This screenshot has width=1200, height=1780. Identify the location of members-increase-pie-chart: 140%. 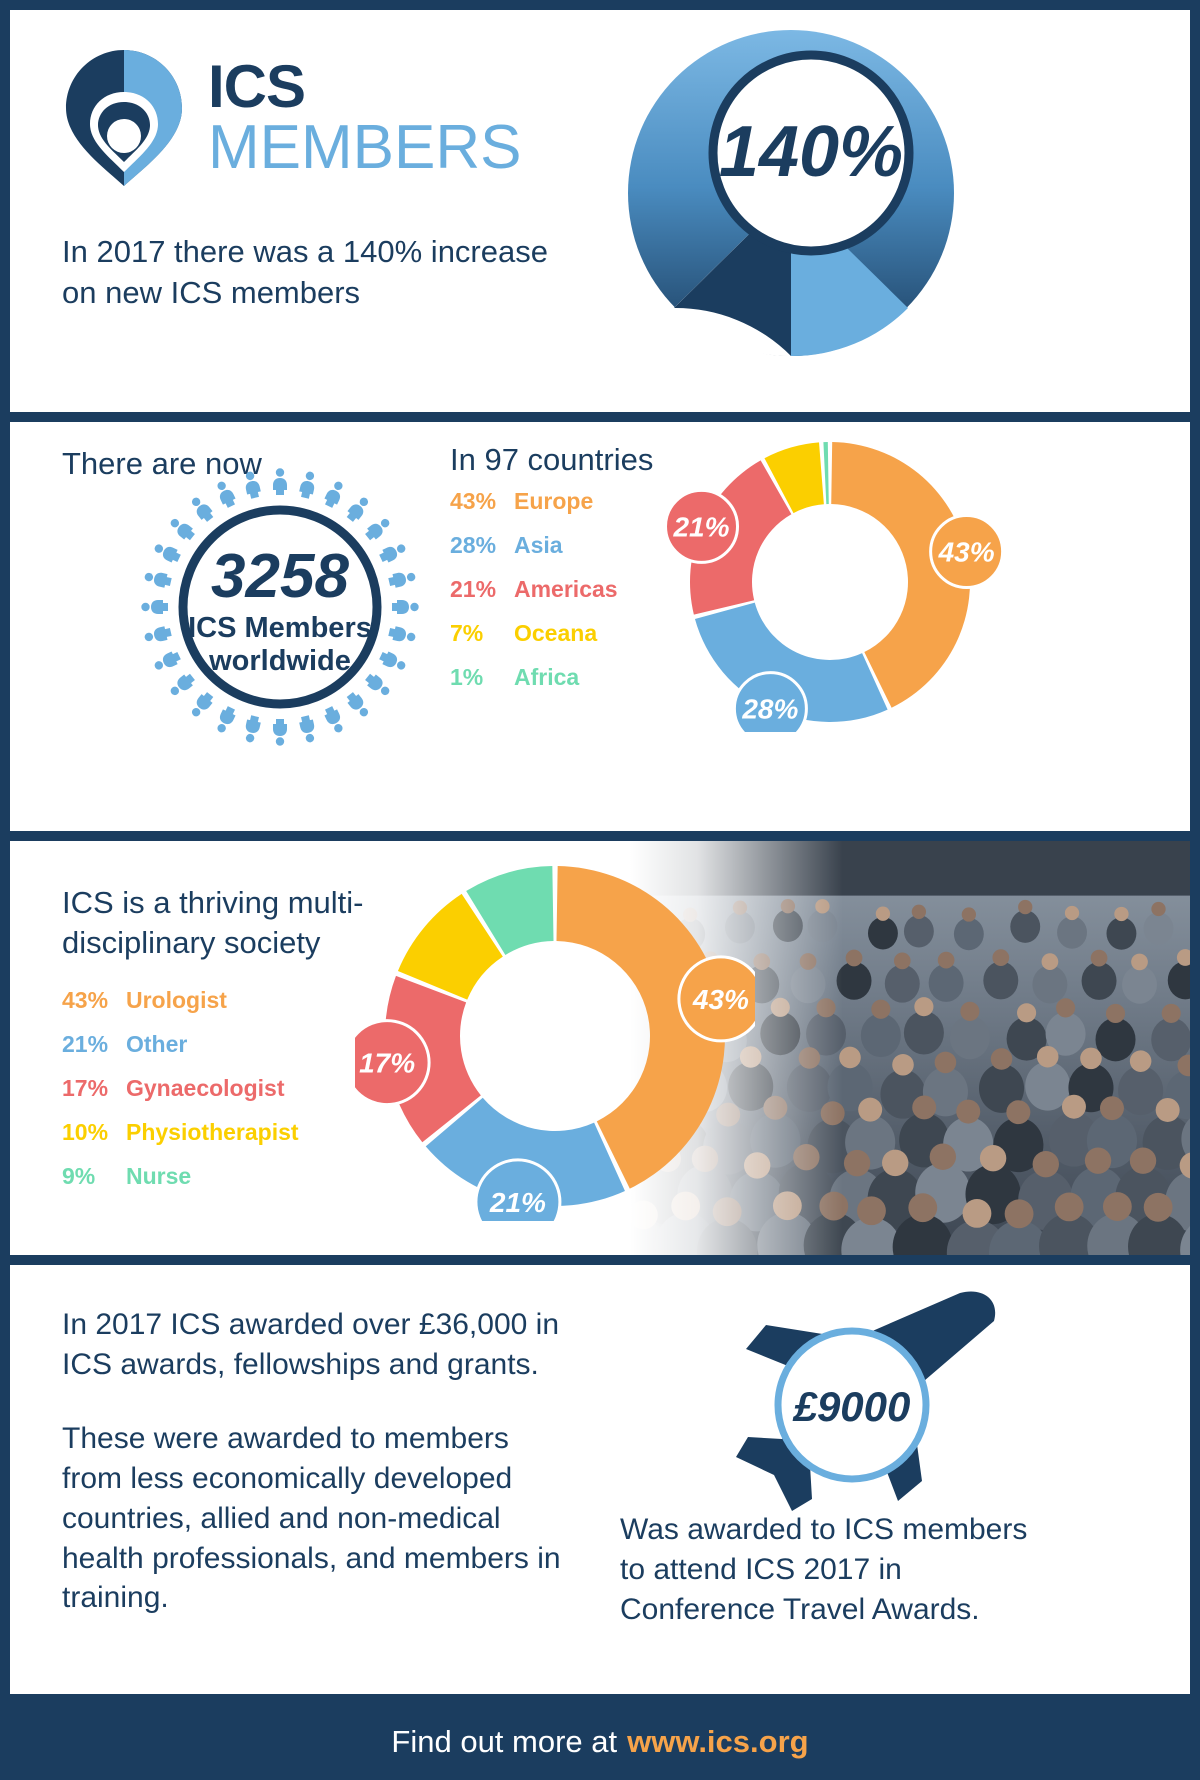
(791, 193).